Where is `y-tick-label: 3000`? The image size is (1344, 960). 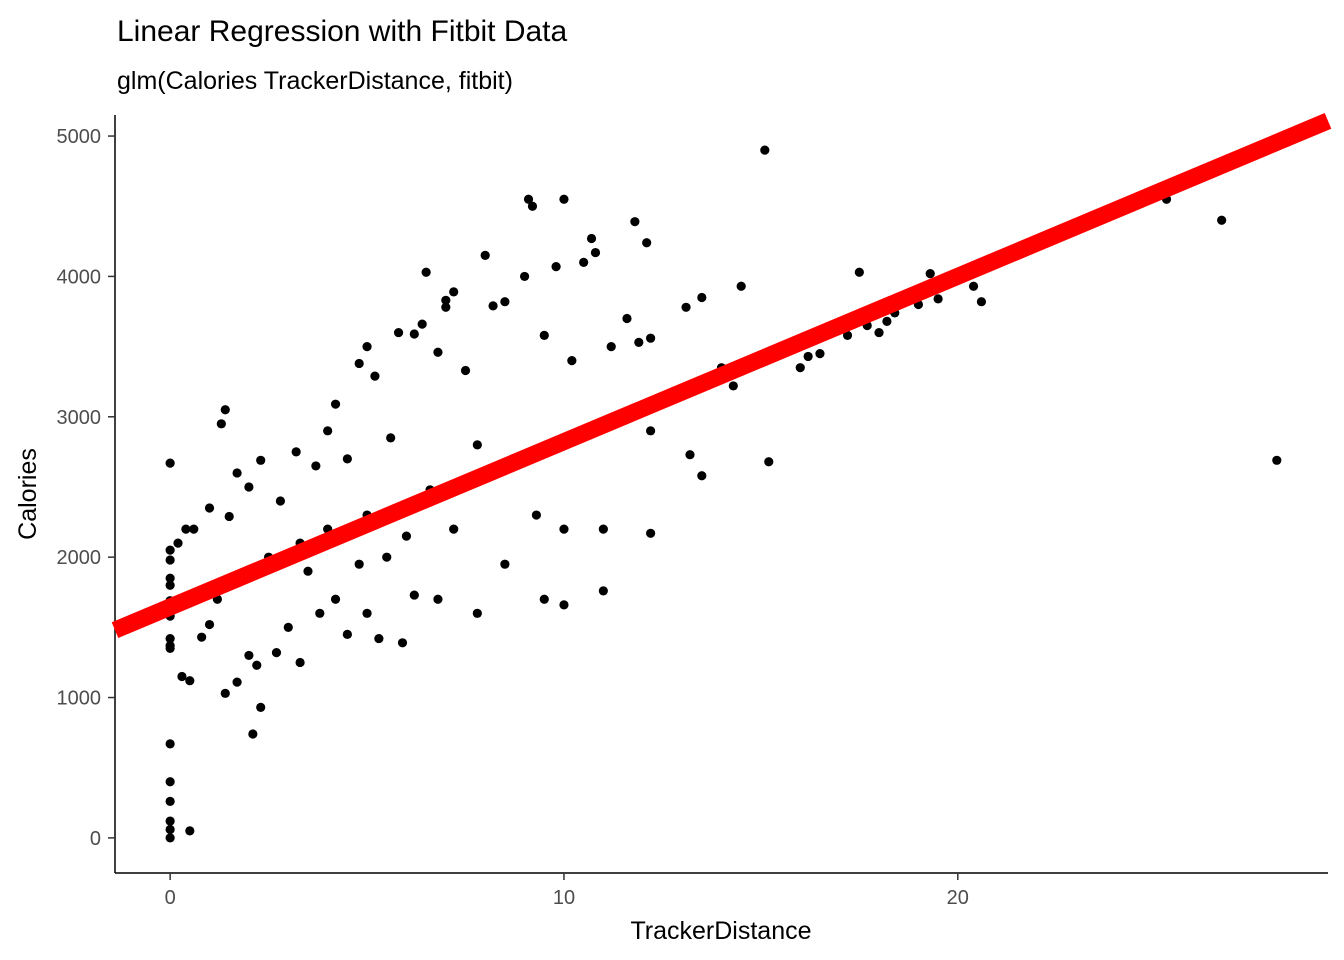 y-tick-label: 3000 is located at coordinates (79, 418).